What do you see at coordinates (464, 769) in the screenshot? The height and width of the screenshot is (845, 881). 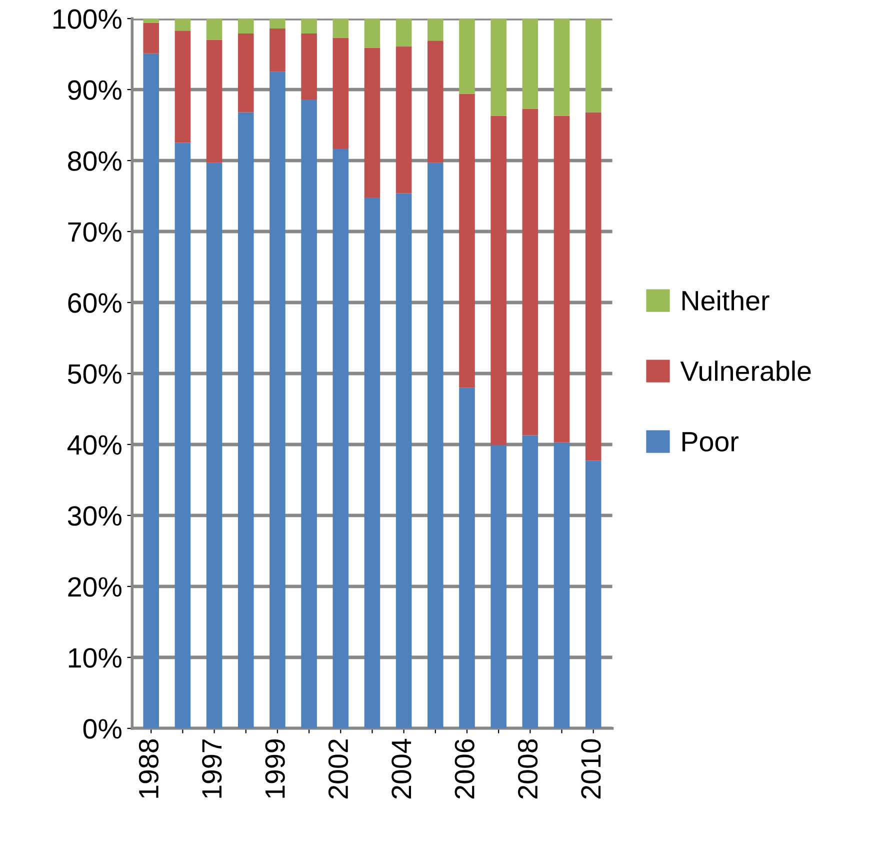 I see `x-tick-label: 2006` at bounding box center [464, 769].